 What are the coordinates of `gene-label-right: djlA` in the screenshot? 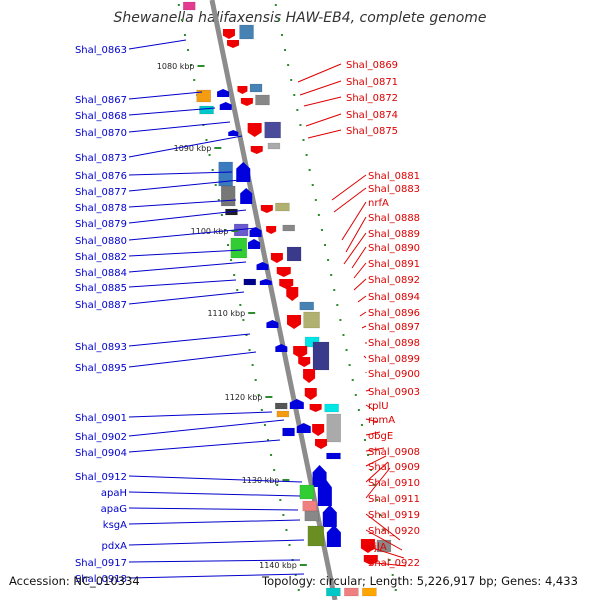 It's located at (377, 547).